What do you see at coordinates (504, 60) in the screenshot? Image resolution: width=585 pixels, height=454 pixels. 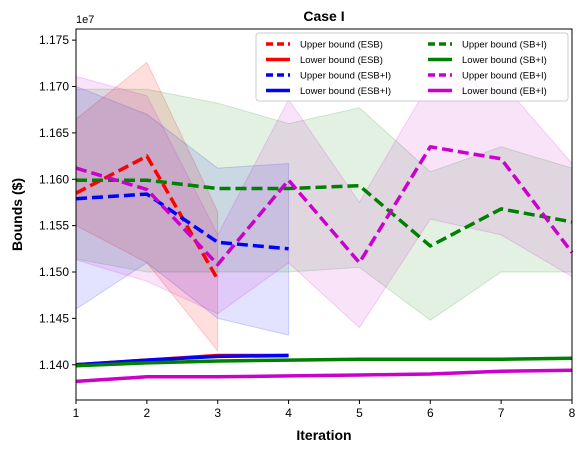 I see `legend-label: Lower bound (SB+I)` at bounding box center [504, 60].